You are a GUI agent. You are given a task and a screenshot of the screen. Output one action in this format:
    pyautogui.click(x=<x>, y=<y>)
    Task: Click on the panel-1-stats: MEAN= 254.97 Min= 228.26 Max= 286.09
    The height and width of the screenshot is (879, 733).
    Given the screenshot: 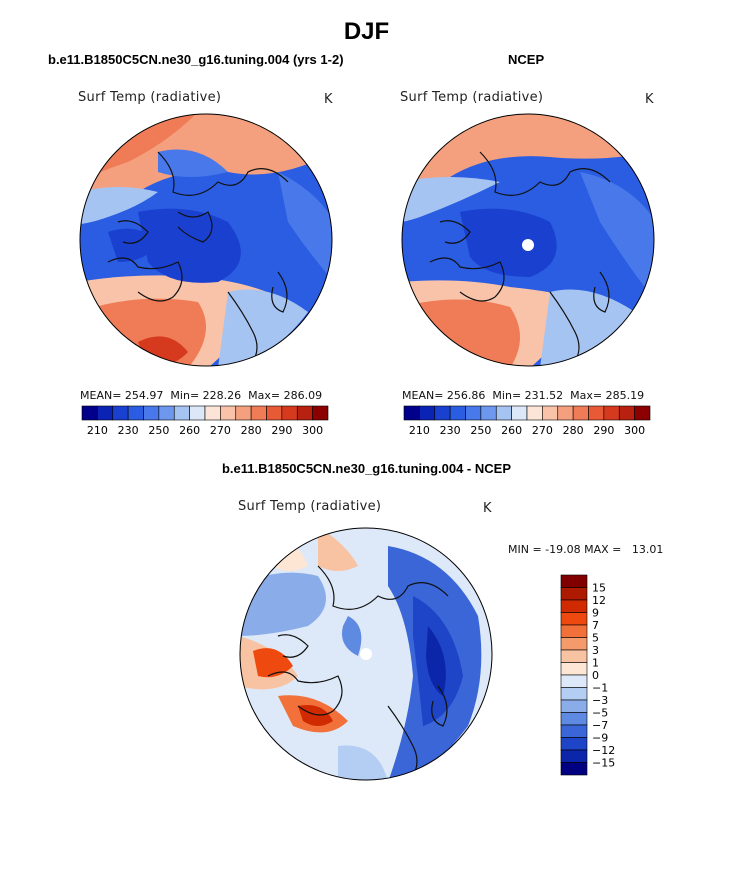 What is the action you would take?
    pyautogui.click(x=201, y=395)
    